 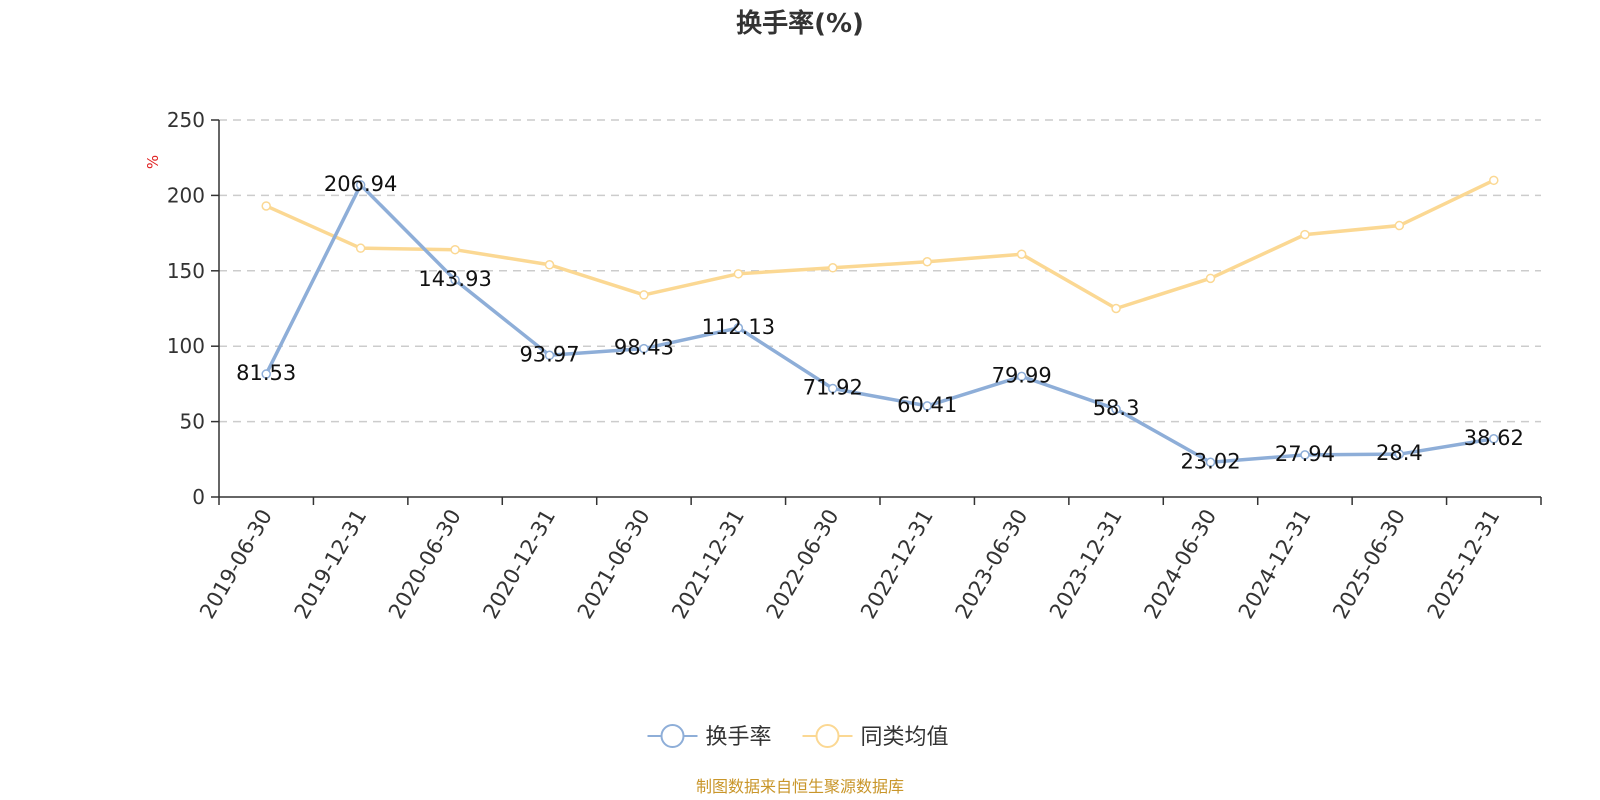 What do you see at coordinates (192, 422) in the screenshot?
I see `y-tick-label: 50` at bounding box center [192, 422].